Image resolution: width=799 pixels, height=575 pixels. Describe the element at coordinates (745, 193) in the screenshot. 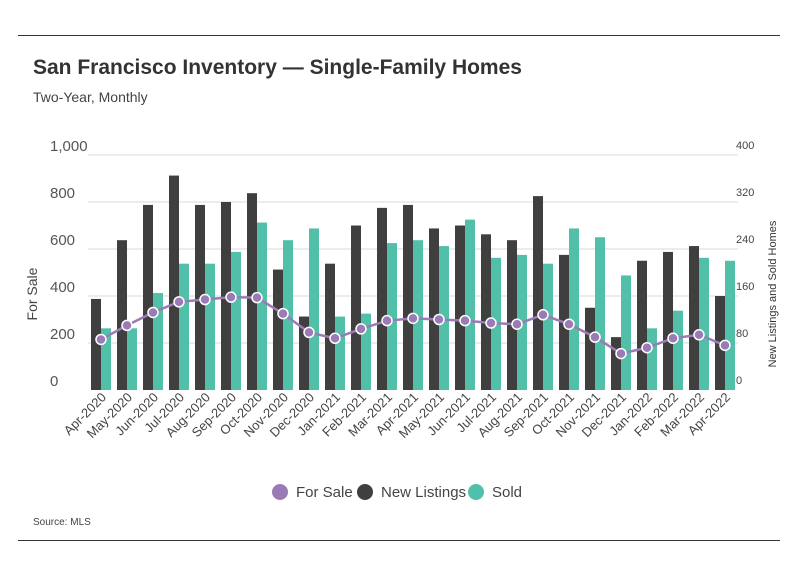

I see `right-tick-label: 320` at that location.